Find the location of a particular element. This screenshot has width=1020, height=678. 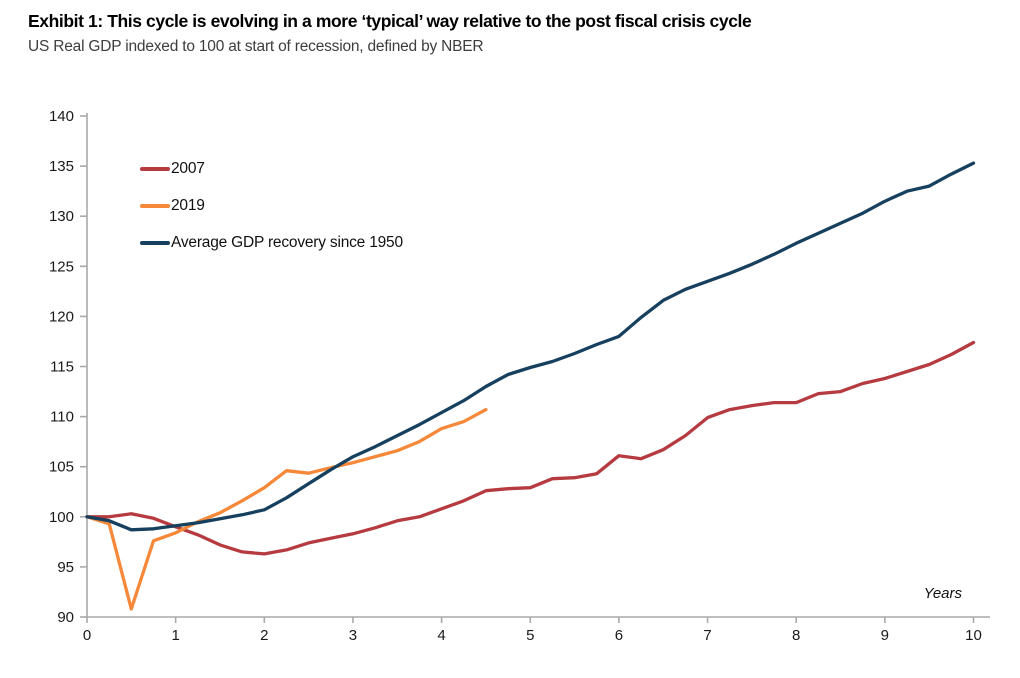

svg-text: 5 is located at coordinates (530, 635).